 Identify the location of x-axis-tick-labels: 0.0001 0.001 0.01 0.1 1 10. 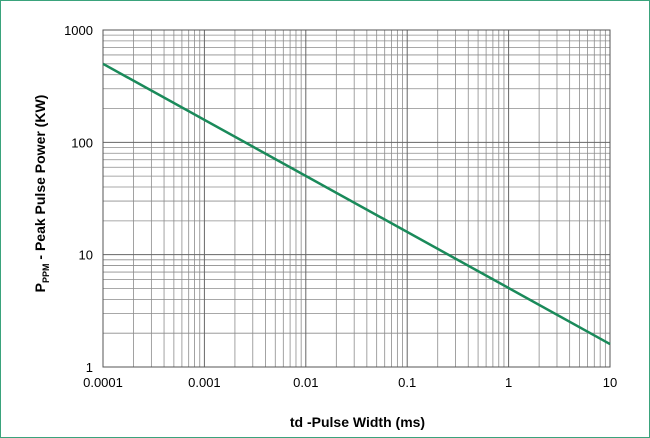
(350, 382).